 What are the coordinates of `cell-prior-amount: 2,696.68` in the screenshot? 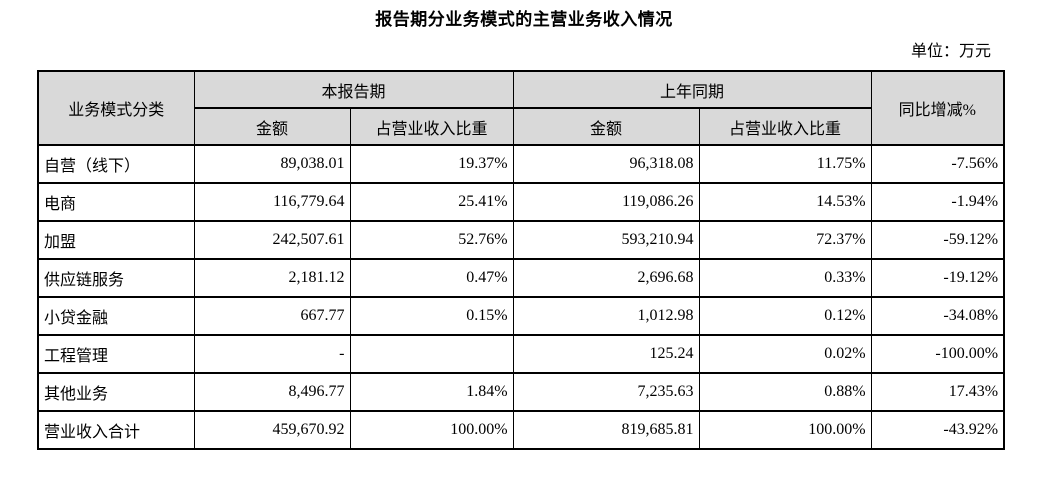 It's located at (606, 278).